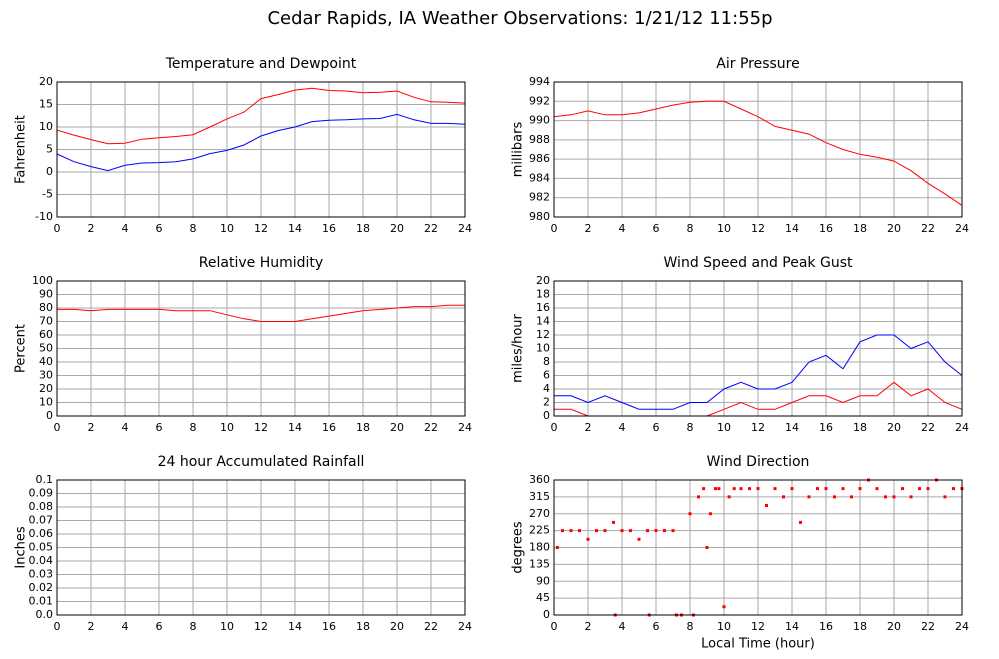 This screenshot has width=999, height=659. What do you see at coordinates (46, 104) in the screenshot?
I see `y-tick-label: 15` at bounding box center [46, 104].